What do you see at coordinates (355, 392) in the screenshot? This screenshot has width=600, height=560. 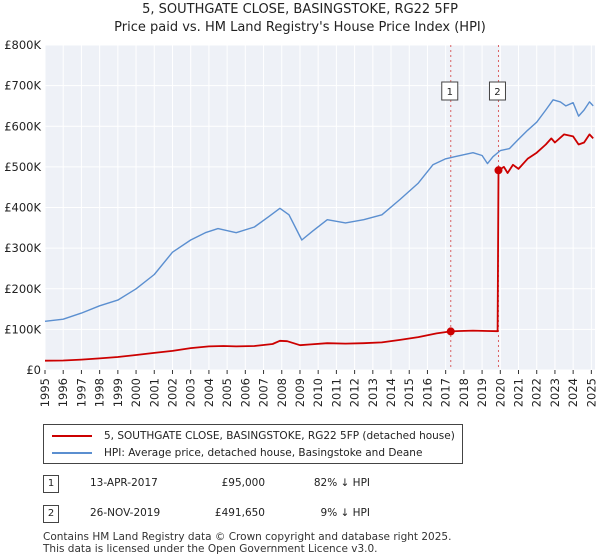 I see `x-tick-label: 2012` at bounding box center [355, 392].